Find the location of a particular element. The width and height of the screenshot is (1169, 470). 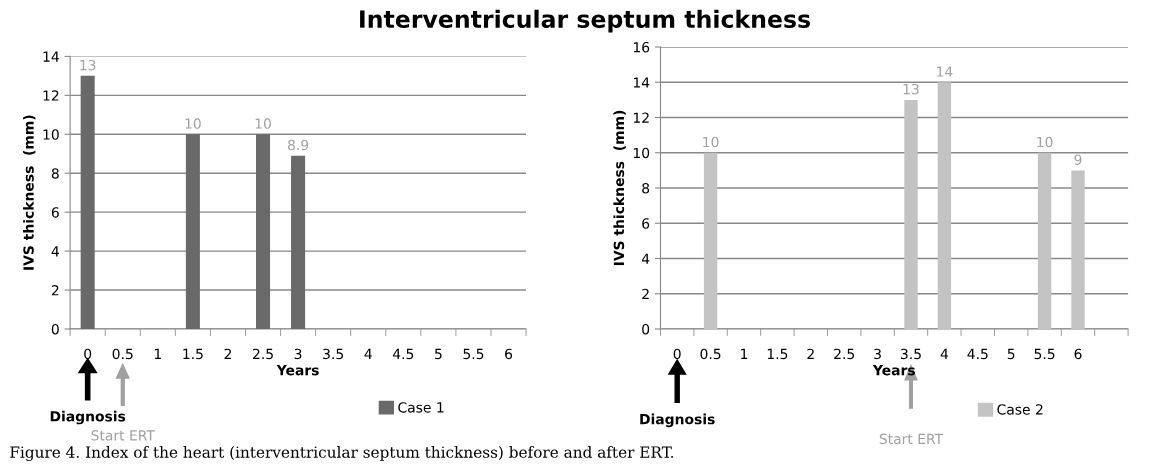

y-tick-label: 16 is located at coordinates (641, 47).